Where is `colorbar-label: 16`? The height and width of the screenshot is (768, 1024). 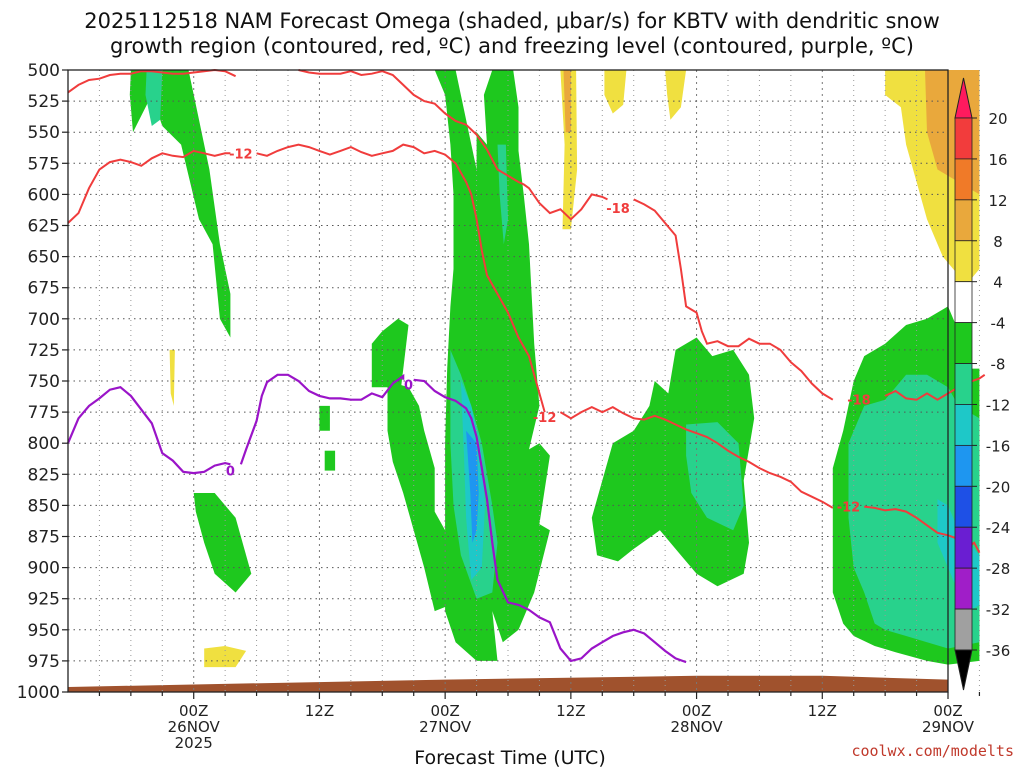 colorbar-label: 16 is located at coordinates (997, 160).